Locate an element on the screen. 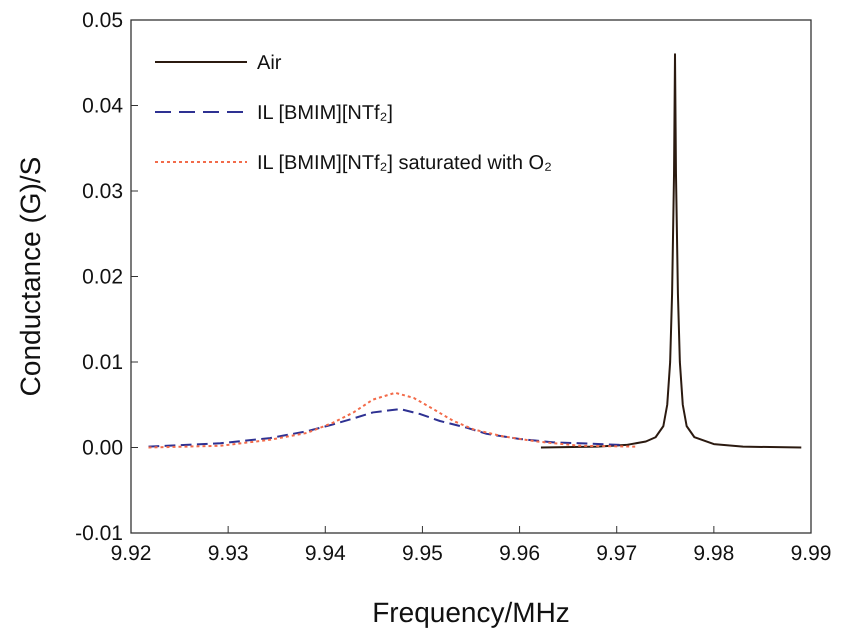 The height and width of the screenshot is (636, 855). y-tick-label: 0.05 is located at coordinates (102, 20).